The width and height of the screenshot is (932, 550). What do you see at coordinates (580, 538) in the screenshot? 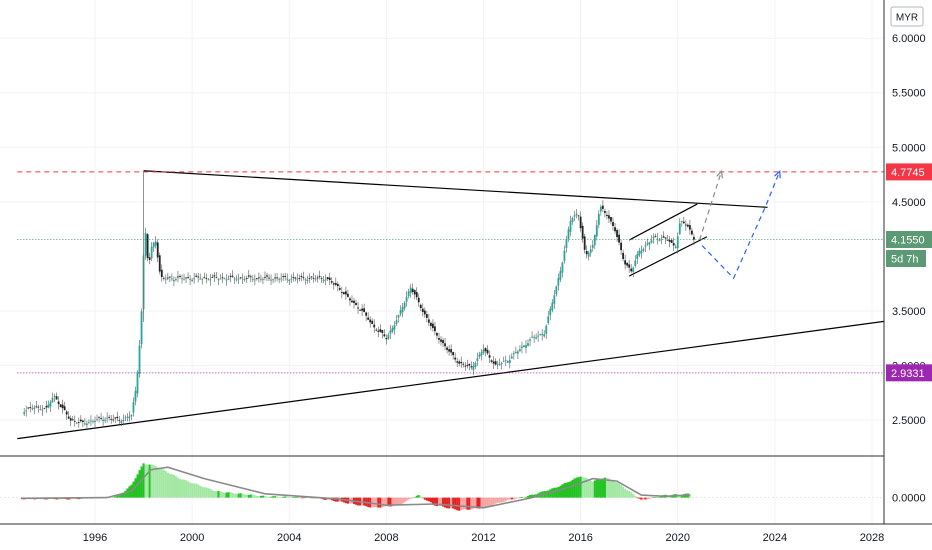
I see `x-tick-label: 2016` at bounding box center [580, 538].